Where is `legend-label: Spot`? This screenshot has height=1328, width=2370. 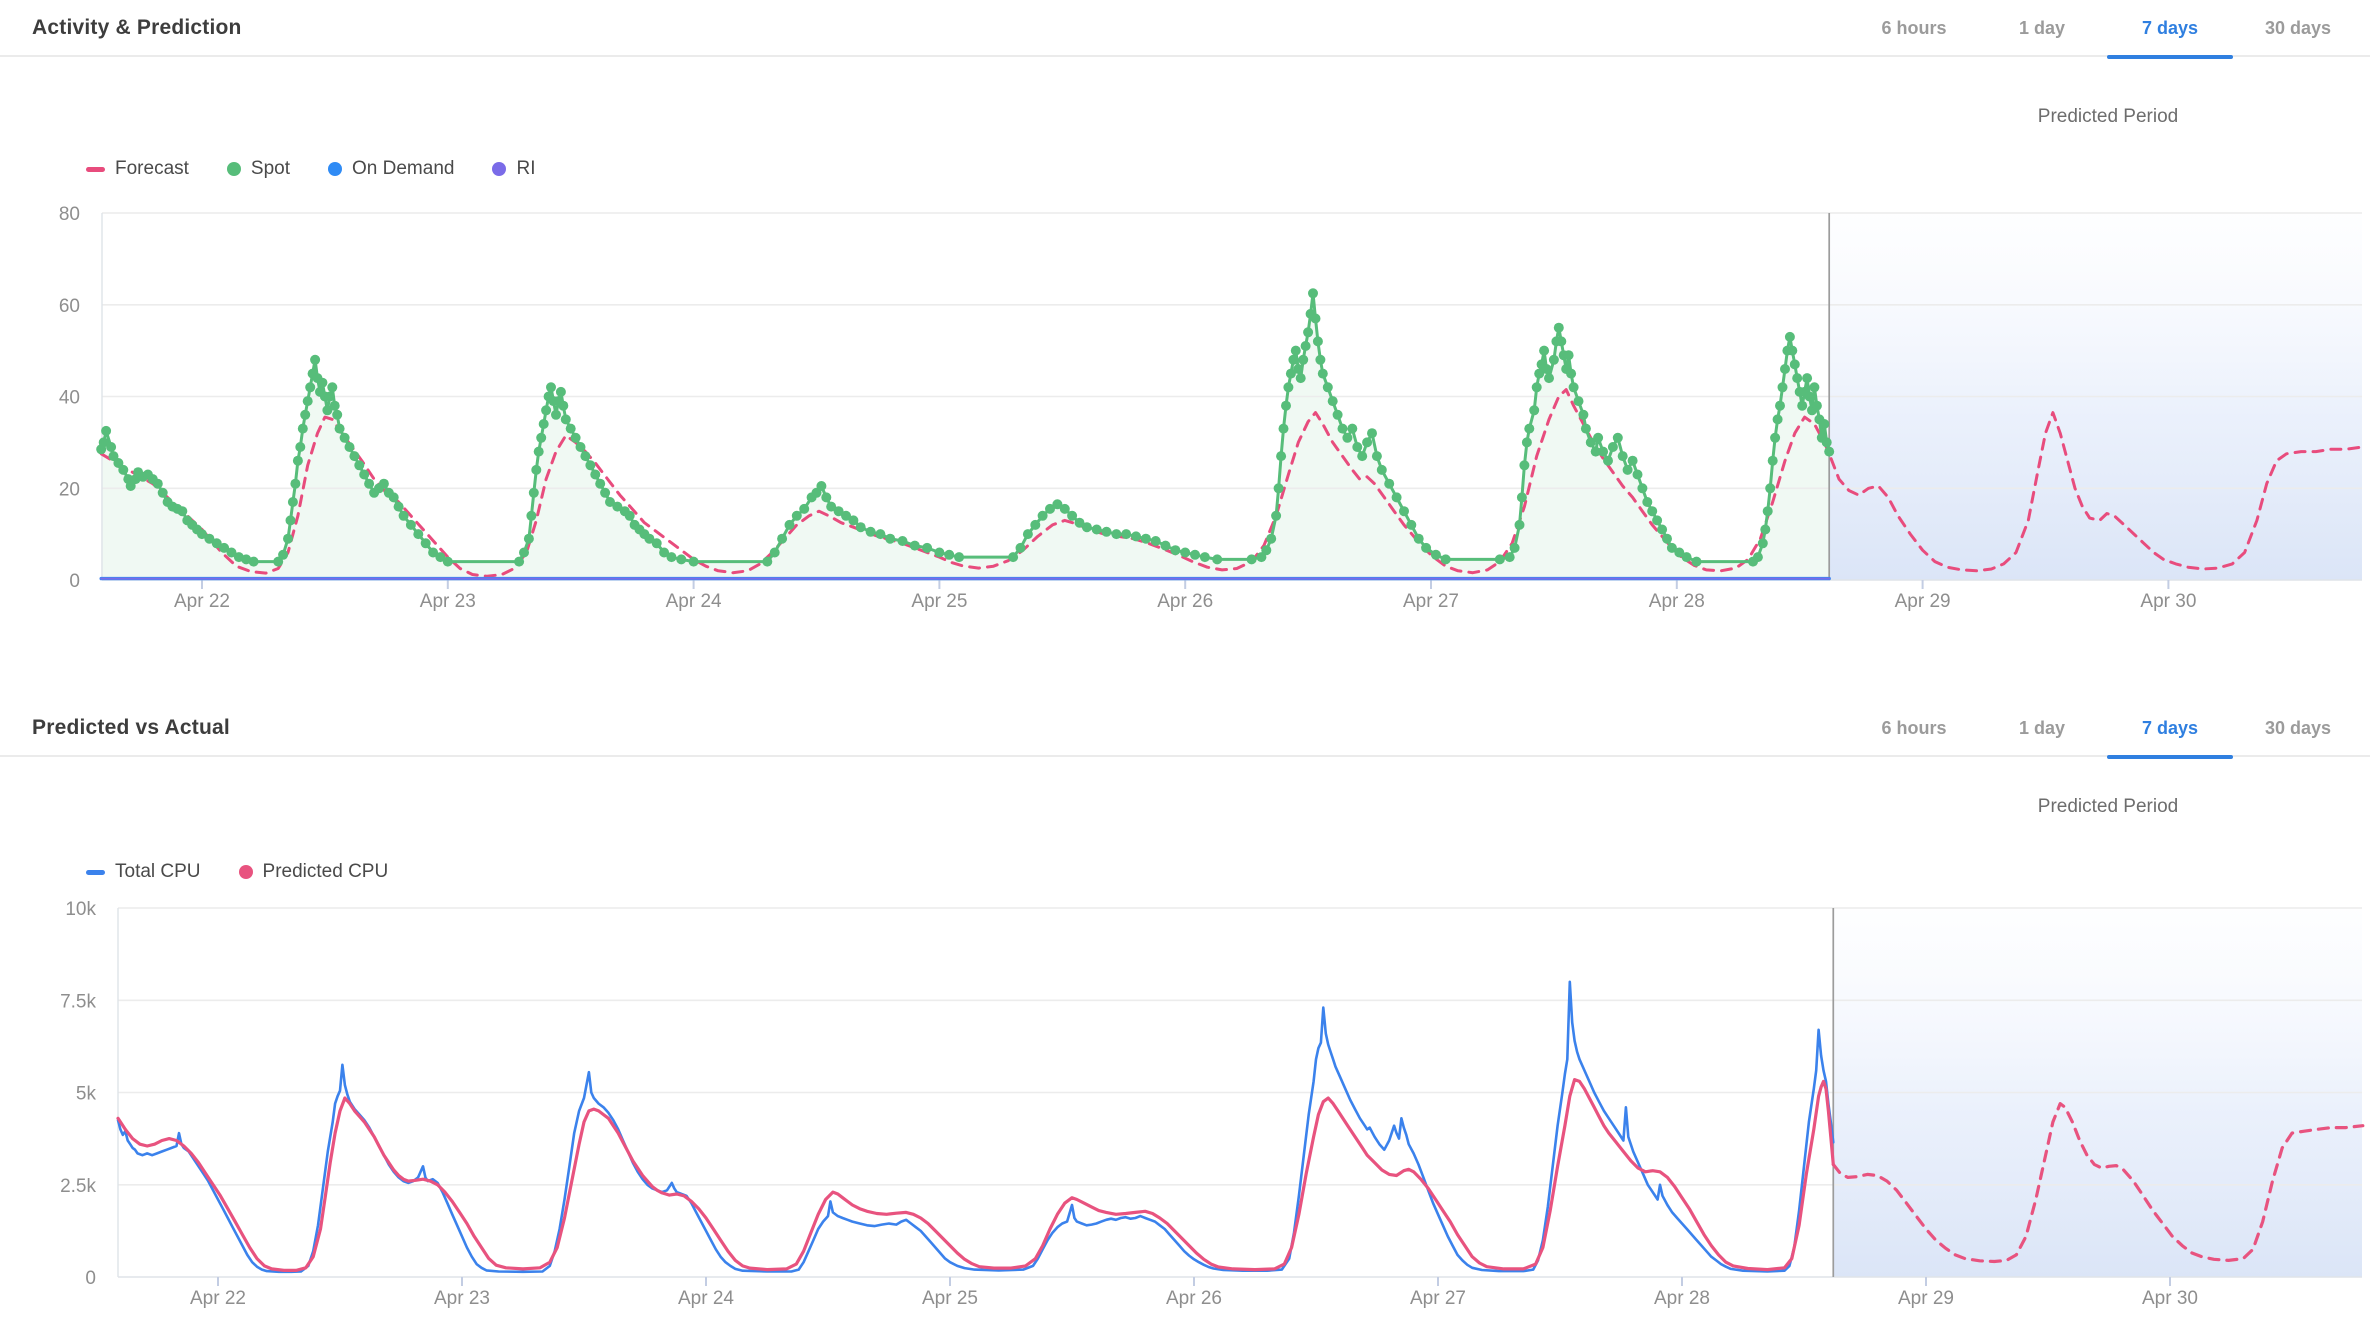
legend-label: Spot is located at coordinates (270, 168).